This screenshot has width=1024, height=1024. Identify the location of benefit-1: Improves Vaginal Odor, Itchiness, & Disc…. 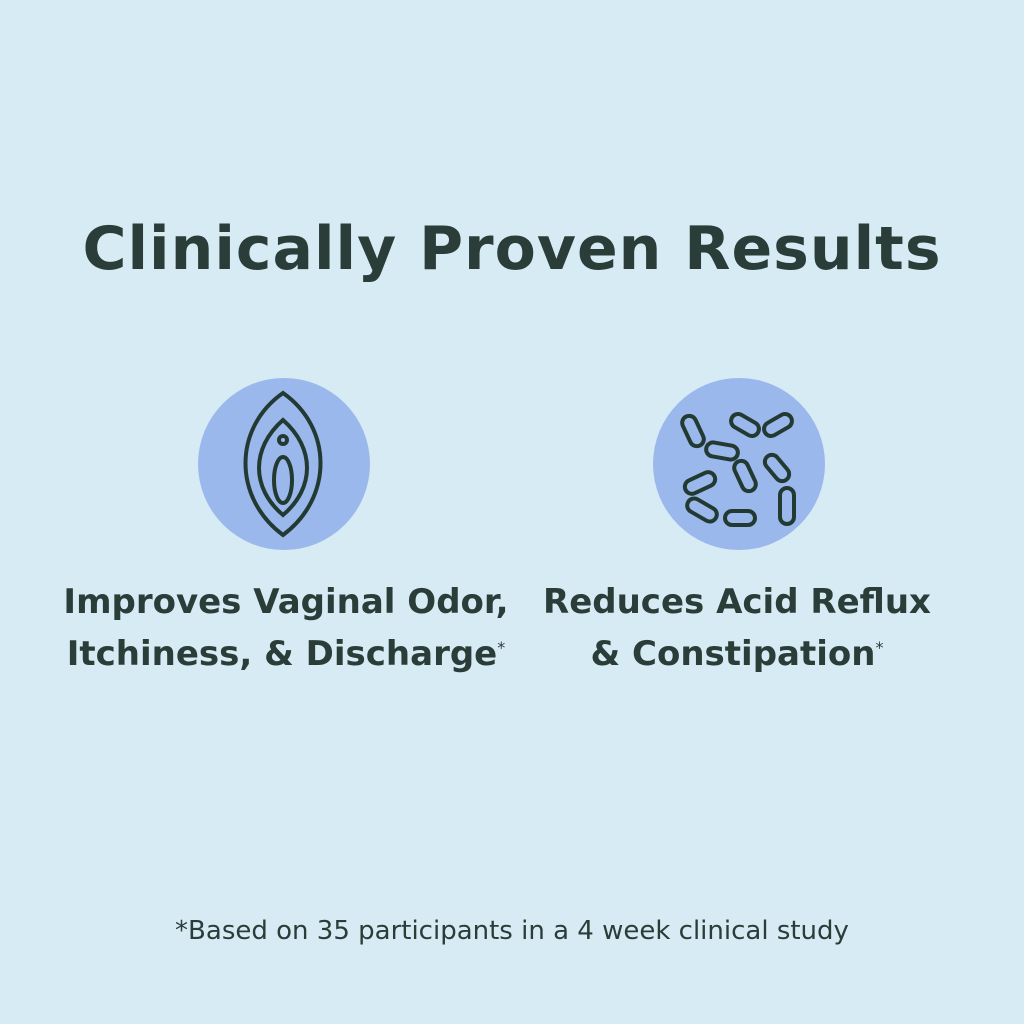
(286, 628).